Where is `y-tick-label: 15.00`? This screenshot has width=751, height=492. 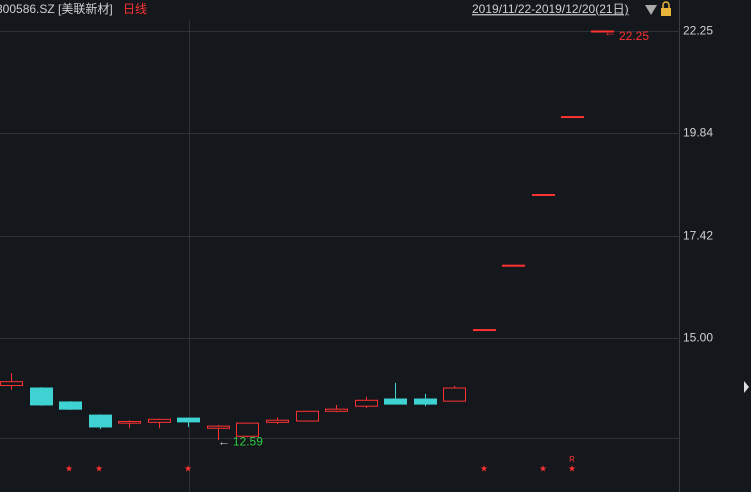 y-tick-label: 15.00 is located at coordinates (698, 338).